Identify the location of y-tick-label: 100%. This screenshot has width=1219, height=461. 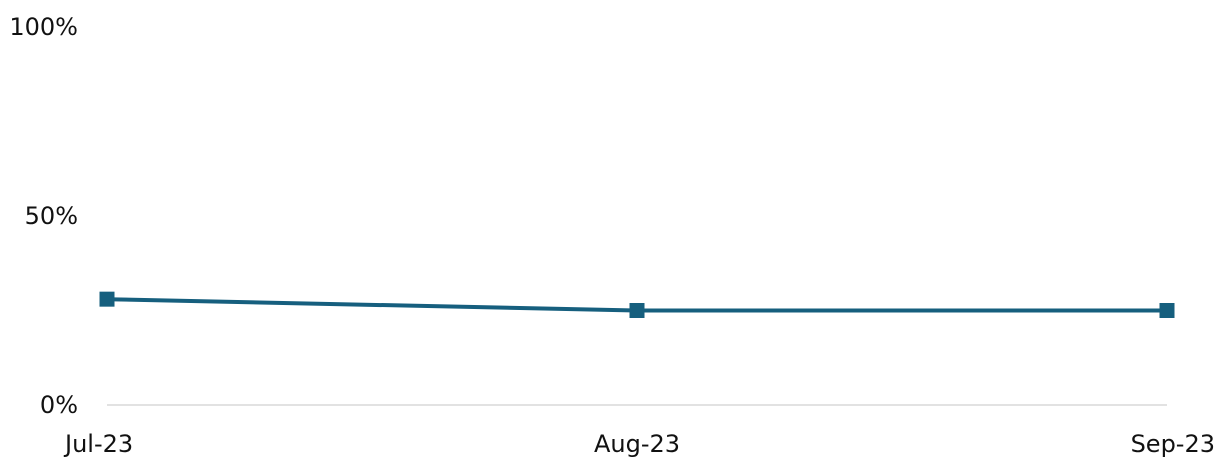
(43, 27).